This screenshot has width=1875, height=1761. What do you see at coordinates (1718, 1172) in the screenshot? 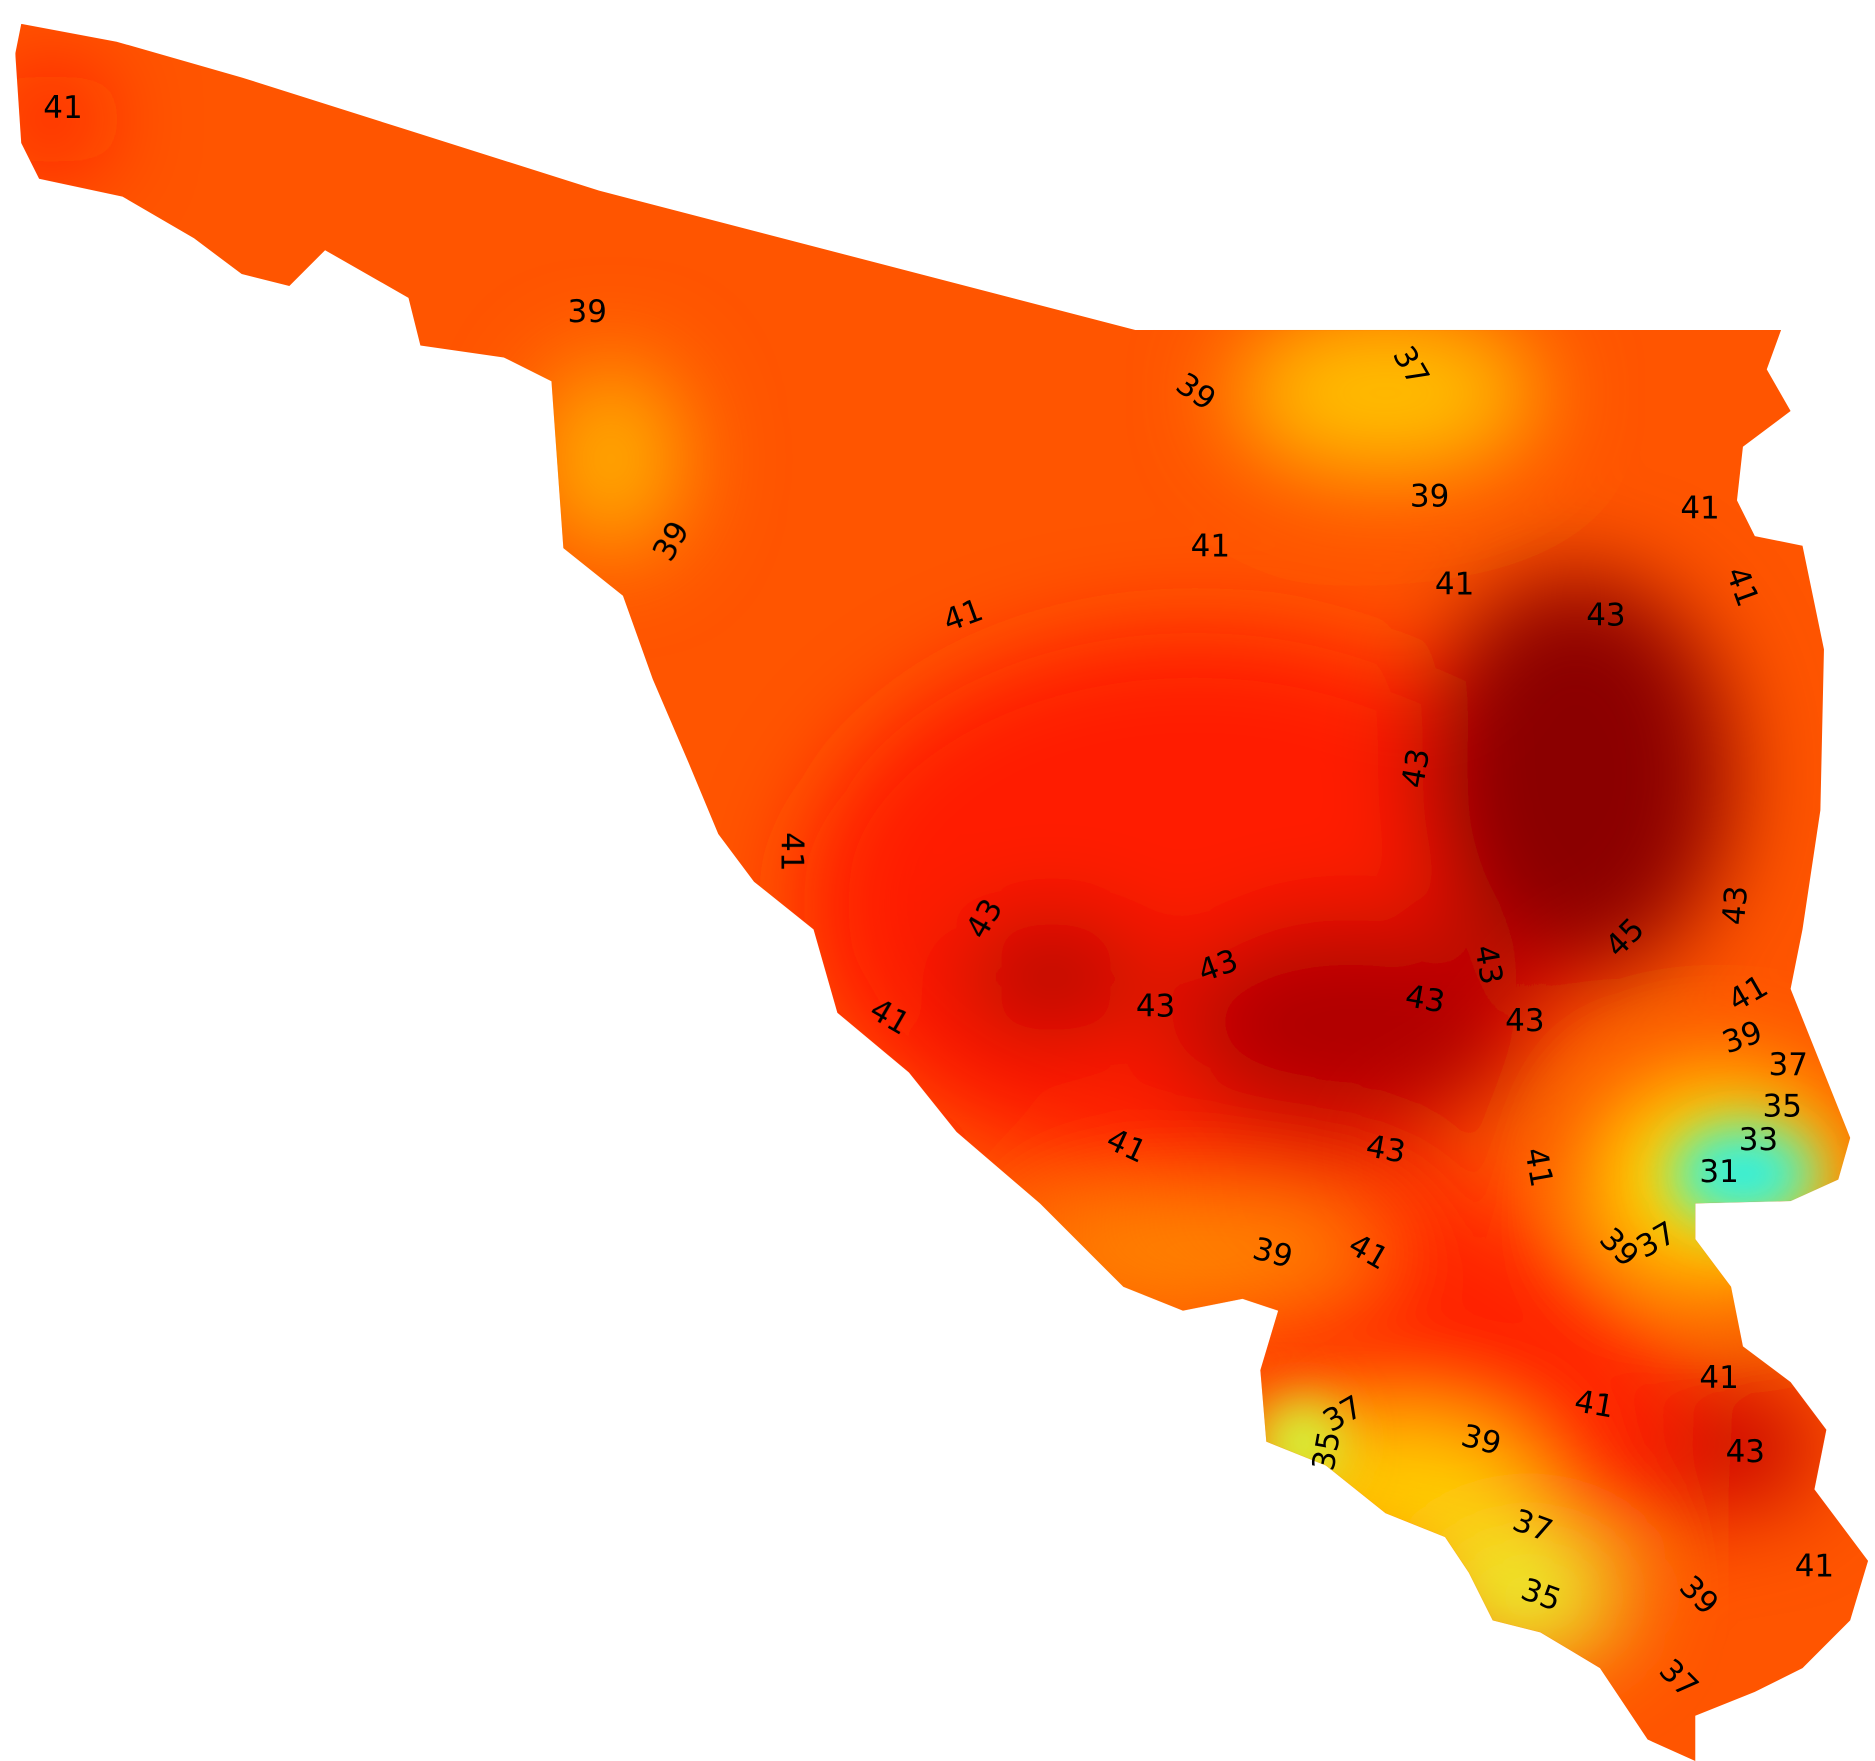
I see `contour-label: 31` at bounding box center [1718, 1172].